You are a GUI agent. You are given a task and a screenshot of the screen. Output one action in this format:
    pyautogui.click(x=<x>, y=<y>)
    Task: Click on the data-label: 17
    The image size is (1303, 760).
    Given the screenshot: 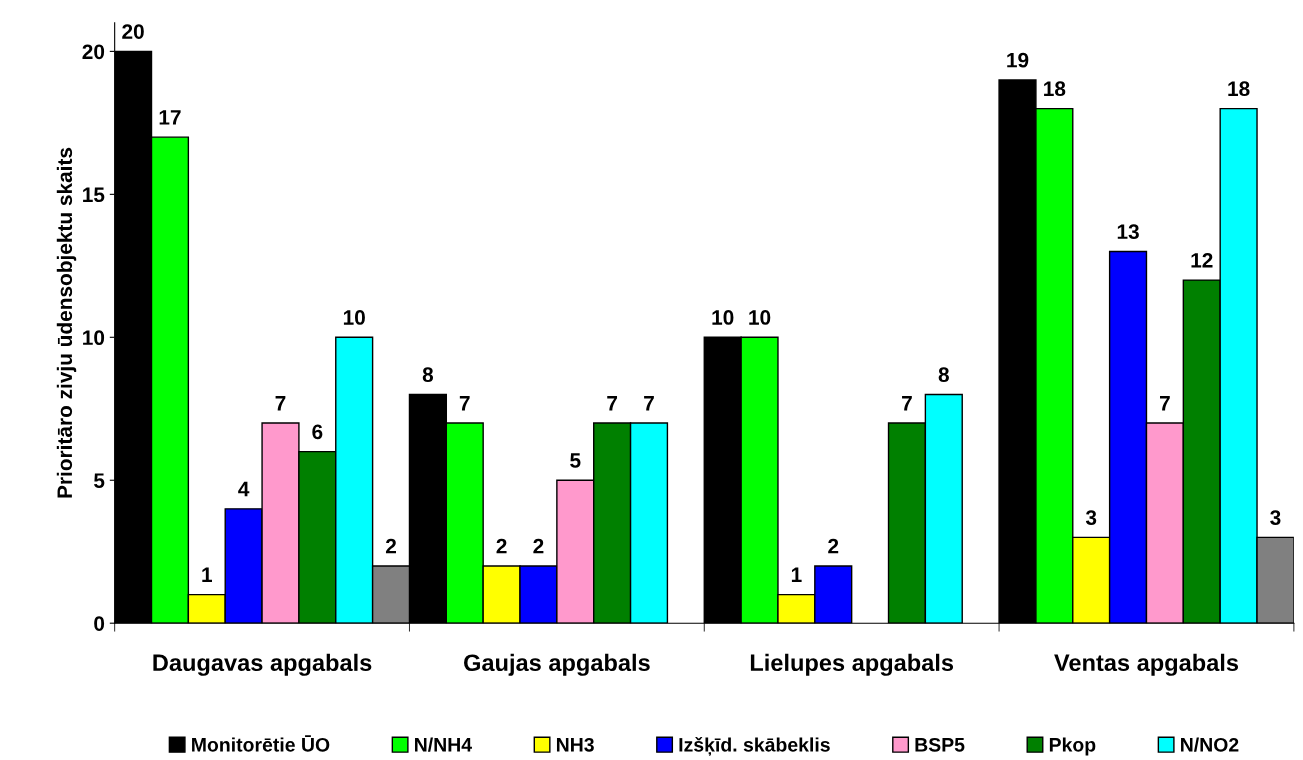 What is the action you would take?
    pyautogui.click(x=170, y=117)
    